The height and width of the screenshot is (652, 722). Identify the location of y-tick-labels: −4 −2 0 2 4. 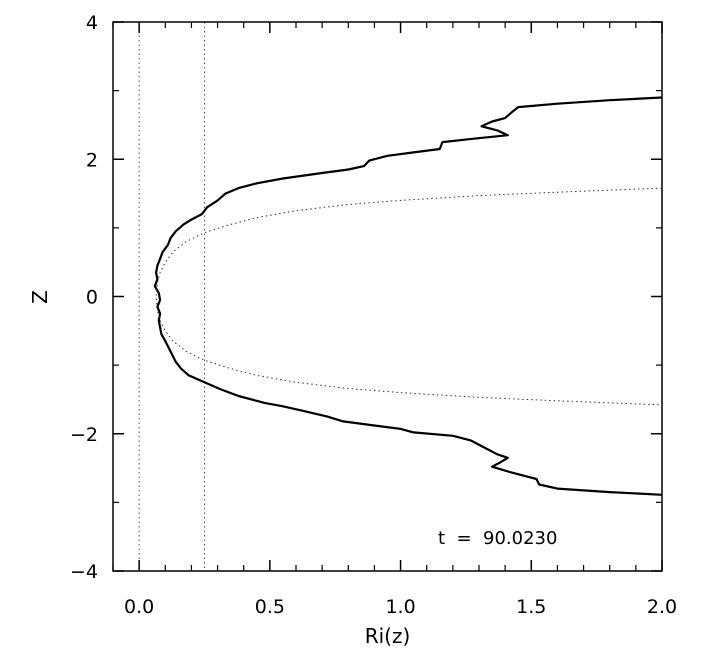
(84, 297).